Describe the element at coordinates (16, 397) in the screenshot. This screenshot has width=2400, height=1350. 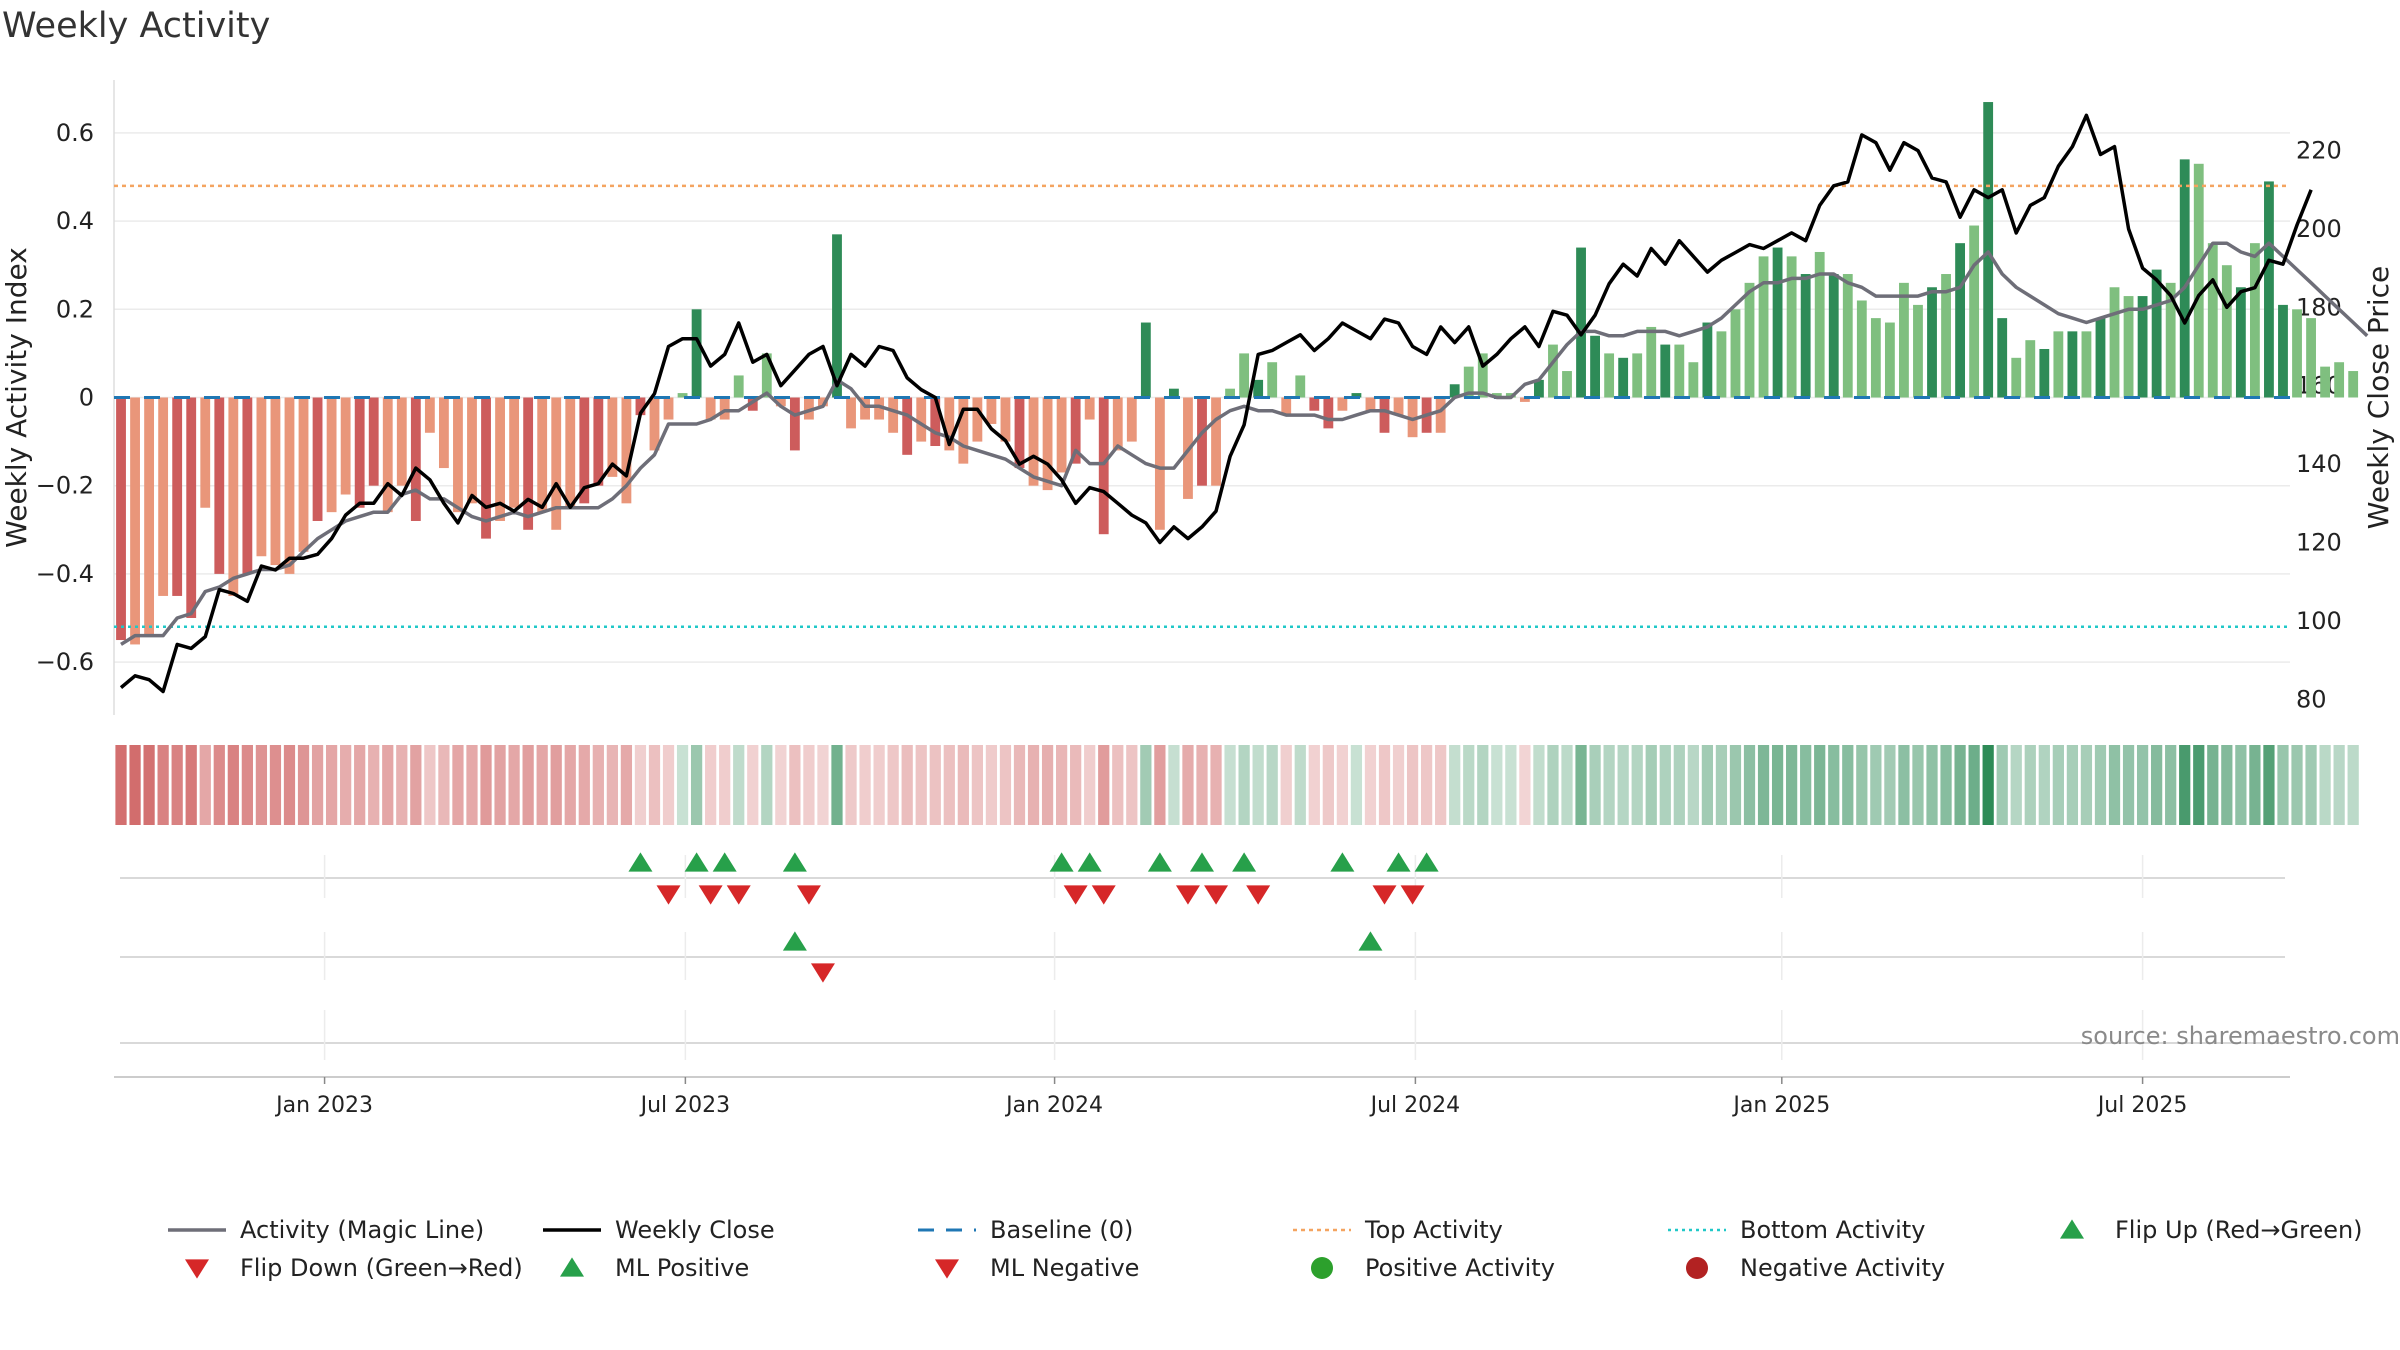
I see `y-axis-title: Weekly Activity Index` at that location.